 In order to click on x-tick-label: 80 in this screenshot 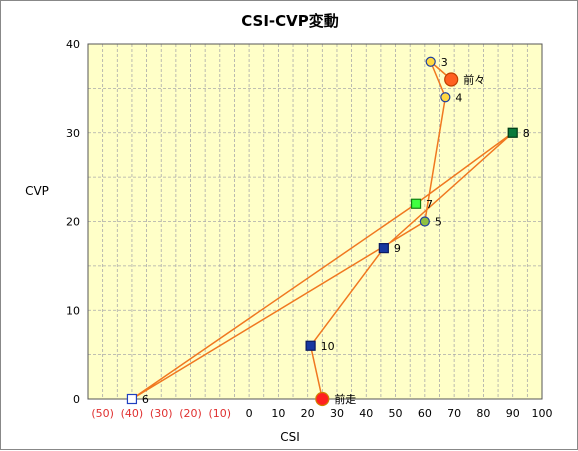, I will do `click(483, 413)`.